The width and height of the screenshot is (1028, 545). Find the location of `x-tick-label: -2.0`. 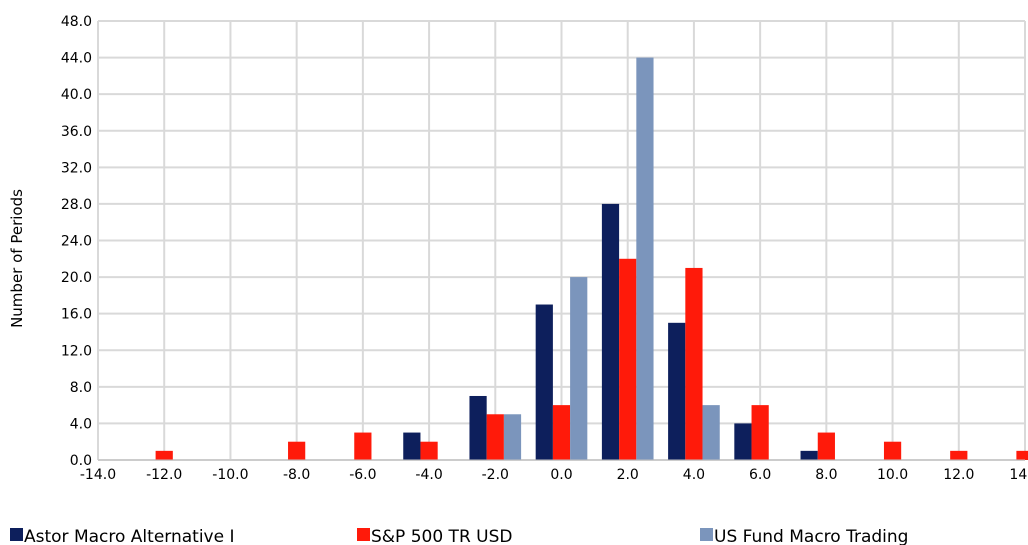

x-tick-label: -2.0 is located at coordinates (495, 475).